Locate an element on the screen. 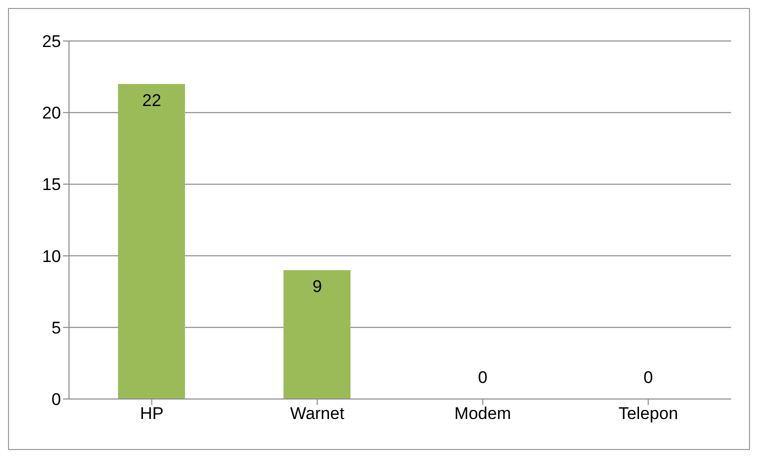 This screenshot has height=457, width=758. x-tick-label: Modem is located at coordinates (483, 414).